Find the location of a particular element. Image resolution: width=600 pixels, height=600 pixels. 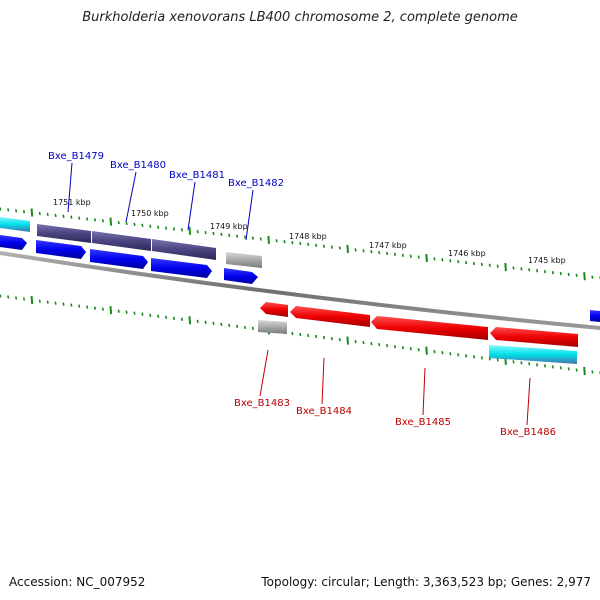

leader-Bxe_B1486 is located at coordinates (528, 401).